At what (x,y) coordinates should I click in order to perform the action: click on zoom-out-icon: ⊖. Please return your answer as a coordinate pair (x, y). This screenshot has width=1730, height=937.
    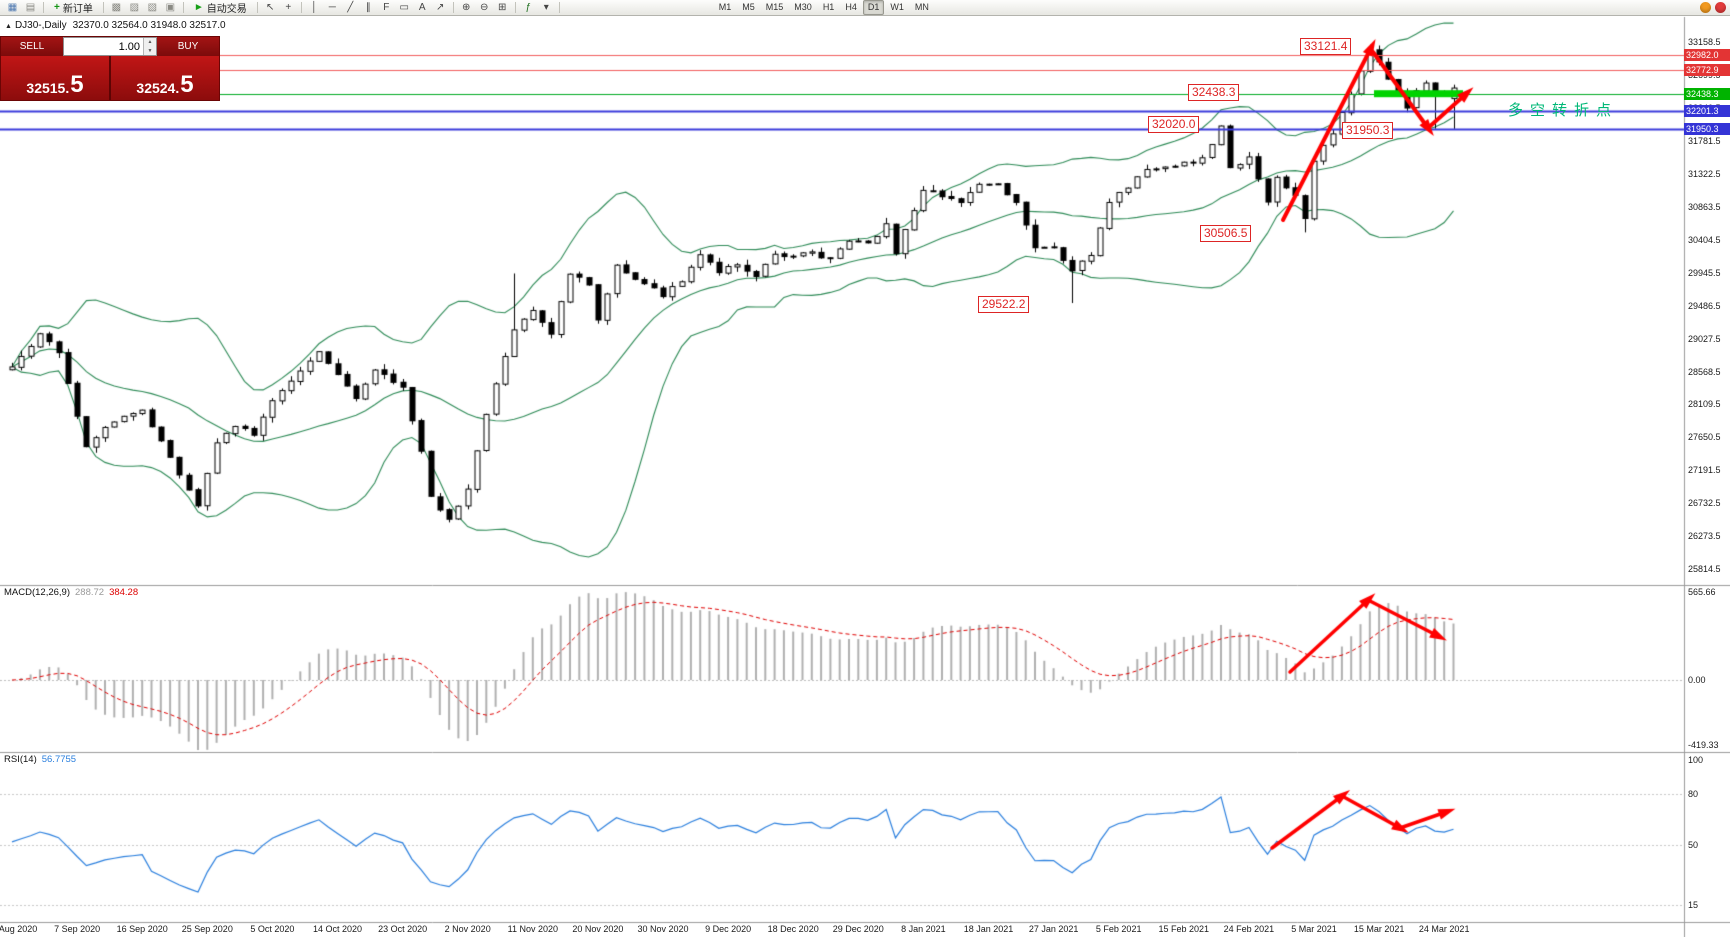
    Looking at the image, I should click on (484, 7).